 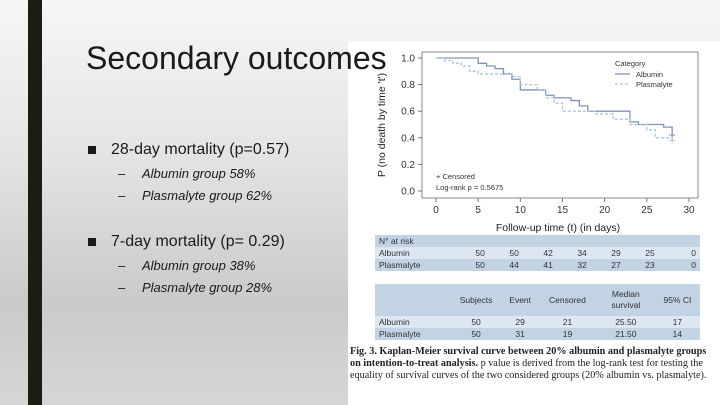 What do you see at coordinates (520, 300) in the screenshot?
I see `column-header: Event` at bounding box center [520, 300].